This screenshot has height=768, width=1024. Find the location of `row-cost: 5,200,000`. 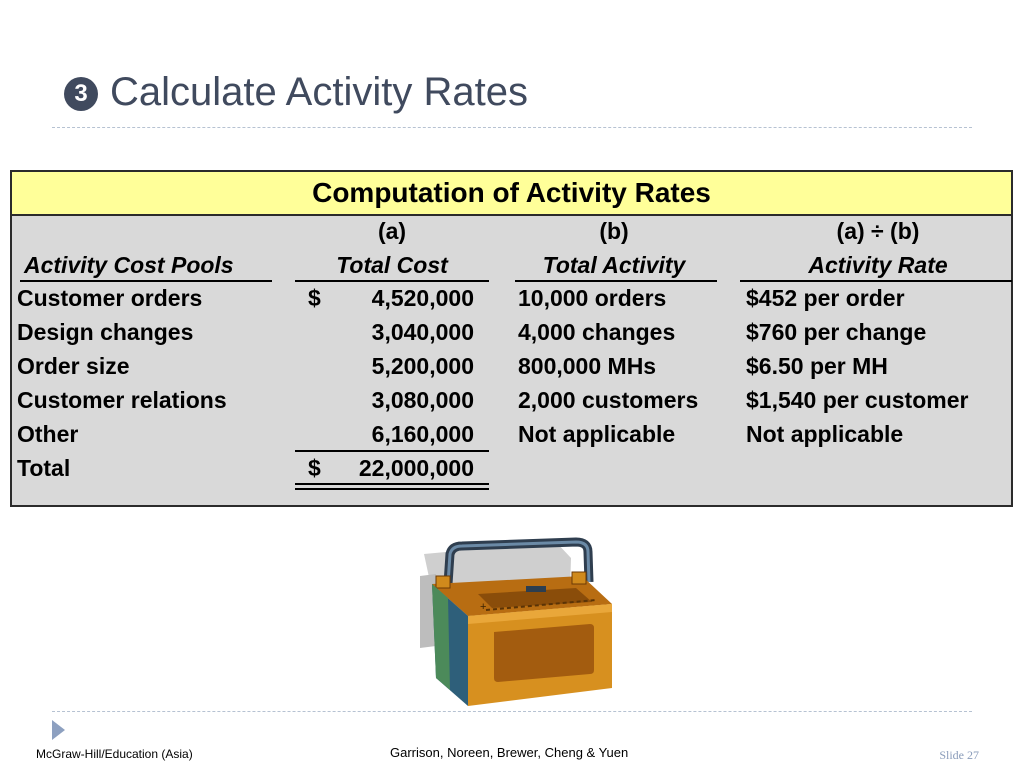

row-cost: 5,200,000 is located at coordinates (422, 366).